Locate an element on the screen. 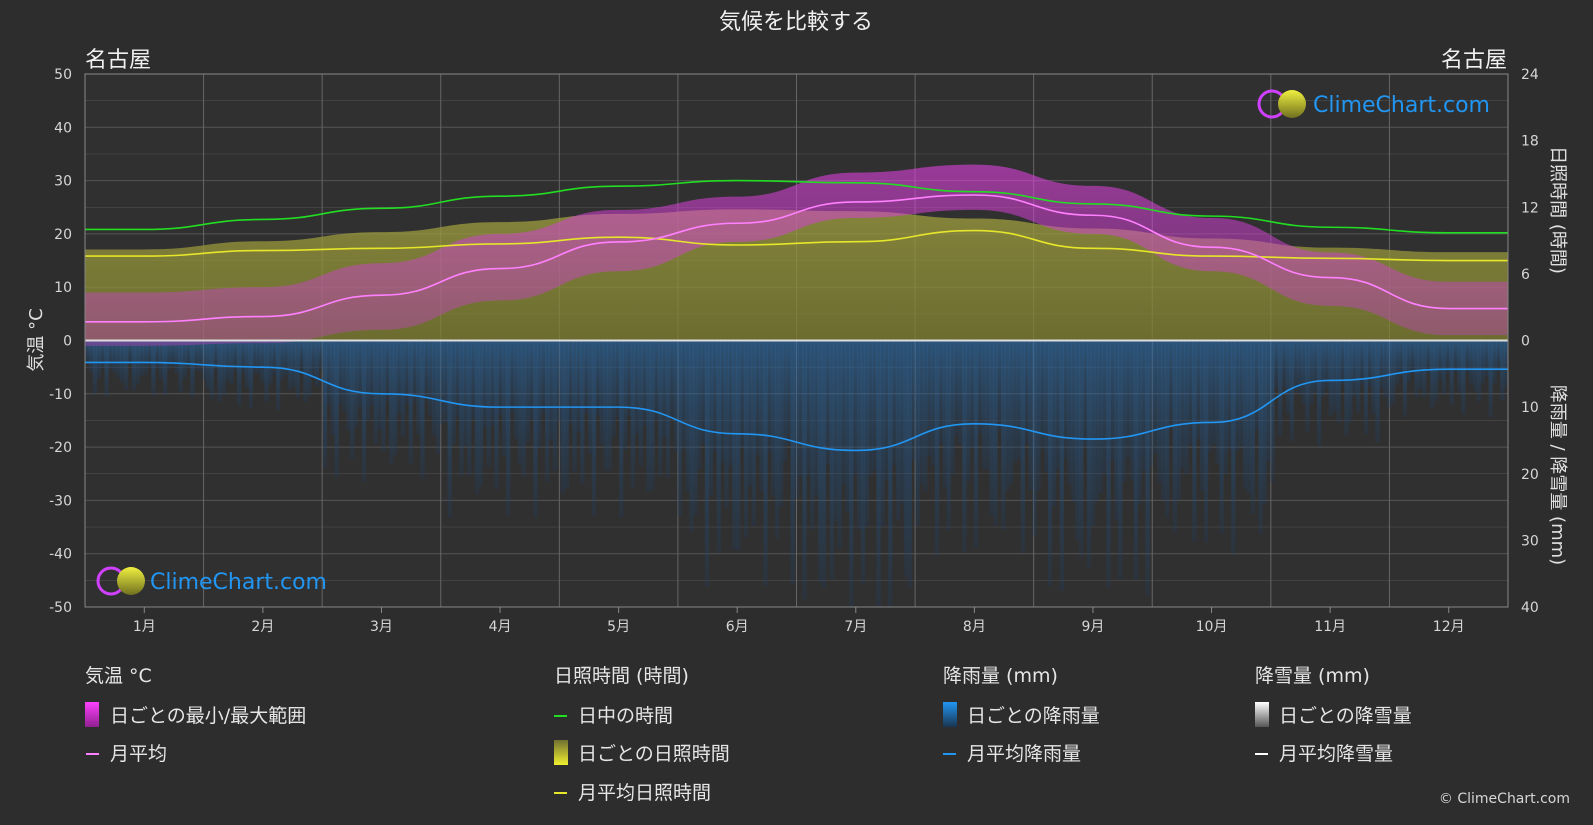 This screenshot has height=825, width=1593. temperature-tick-label: -10 is located at coordinates (60, 395).